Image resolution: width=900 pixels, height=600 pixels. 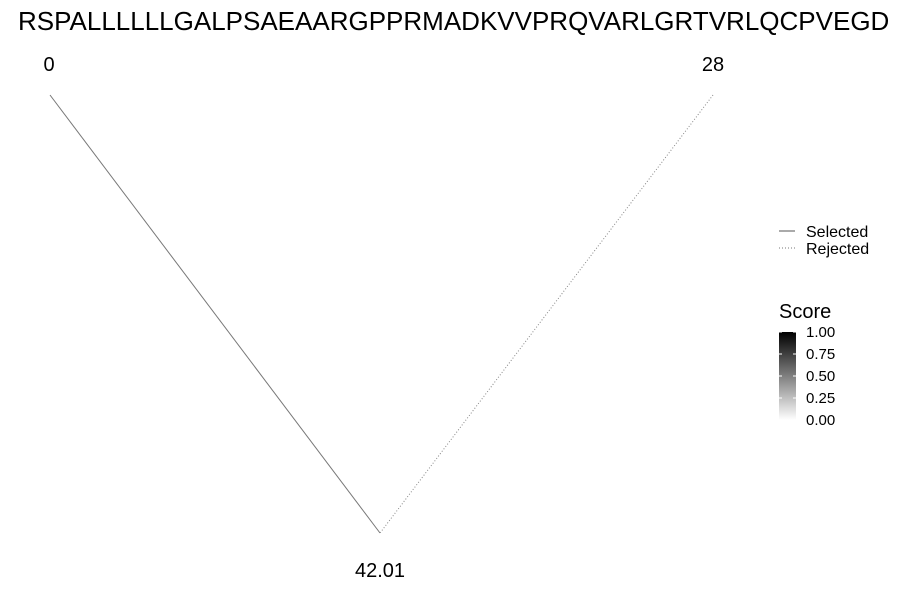 What do you see at coordinates (820, 398) in the screenshot?
I see `score-tick-label: 0.25` at bounding box center [820, 398].